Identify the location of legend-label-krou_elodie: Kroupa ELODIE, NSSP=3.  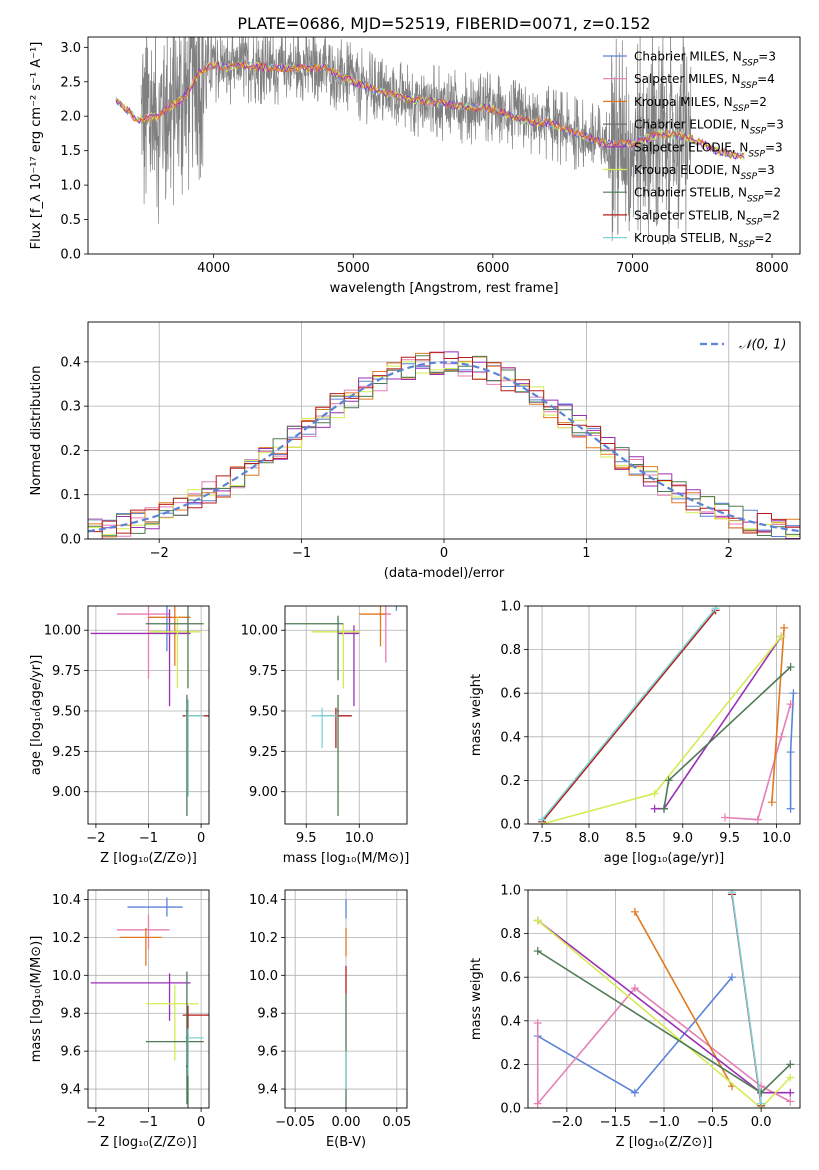
(704, 172).